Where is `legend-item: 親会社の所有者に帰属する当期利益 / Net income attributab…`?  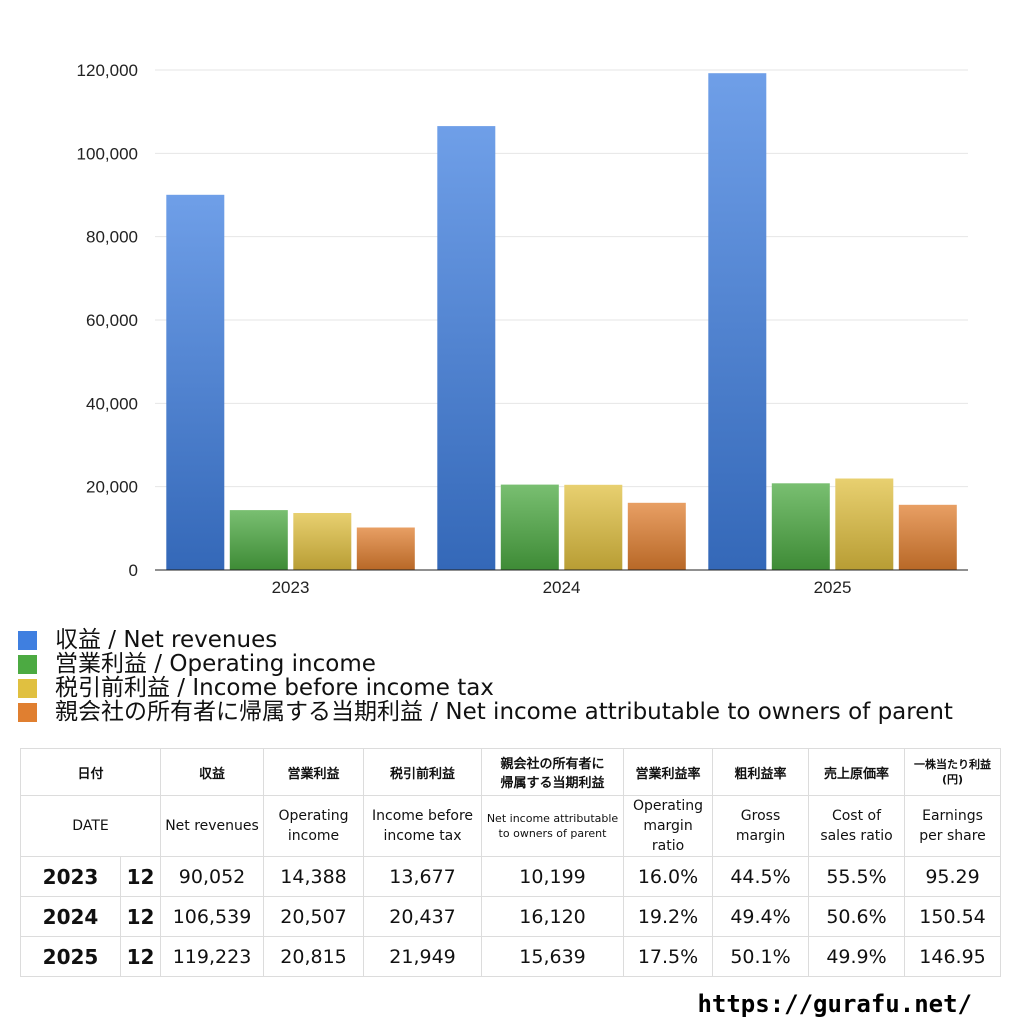
legend-item: 親会社の所有者に帰属する当期利益 / Net income attributab… is located at coordinates (518, 712).